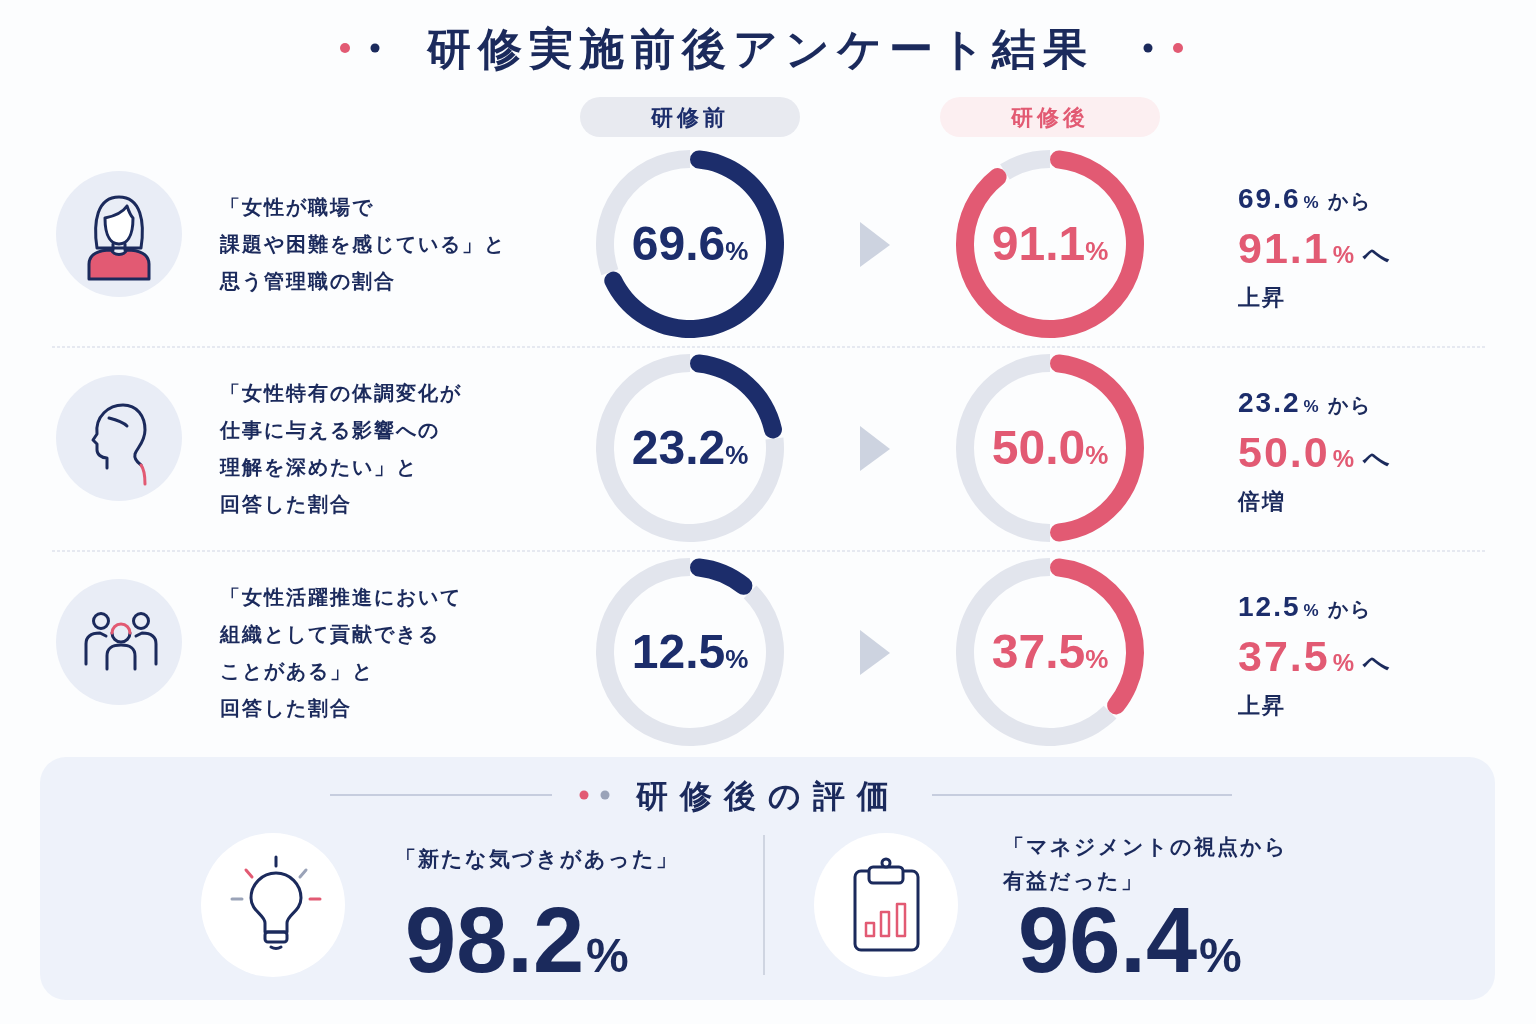  Describe the element at coordinates (362, 244) in the screenshot. I see `text: 課題や困難を感じている」と` at that location.